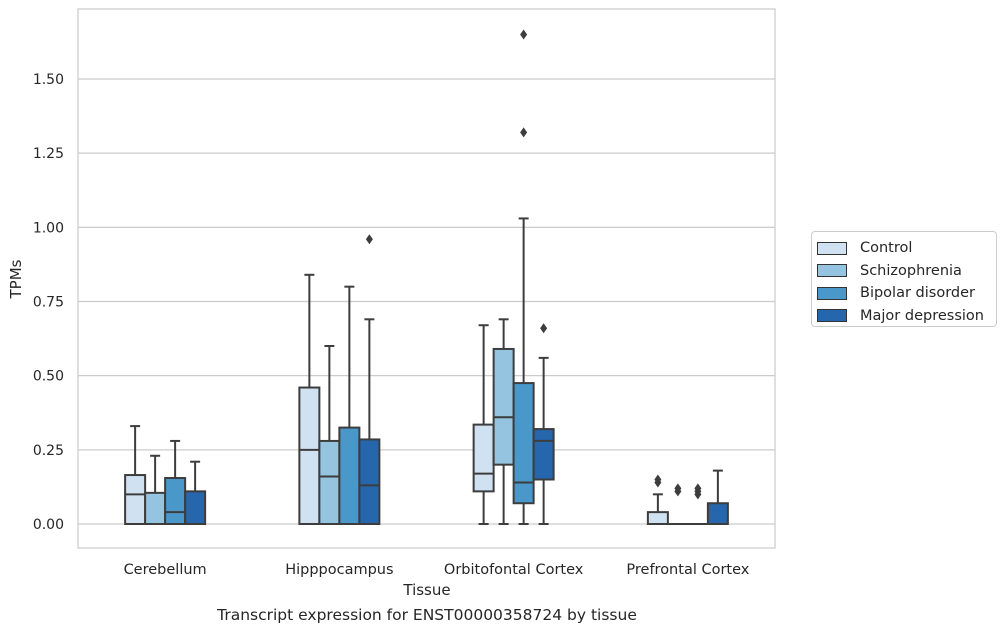 The image size is (1007, 634). I want to click on y-axis-label: TPMs, so click(16, 279).